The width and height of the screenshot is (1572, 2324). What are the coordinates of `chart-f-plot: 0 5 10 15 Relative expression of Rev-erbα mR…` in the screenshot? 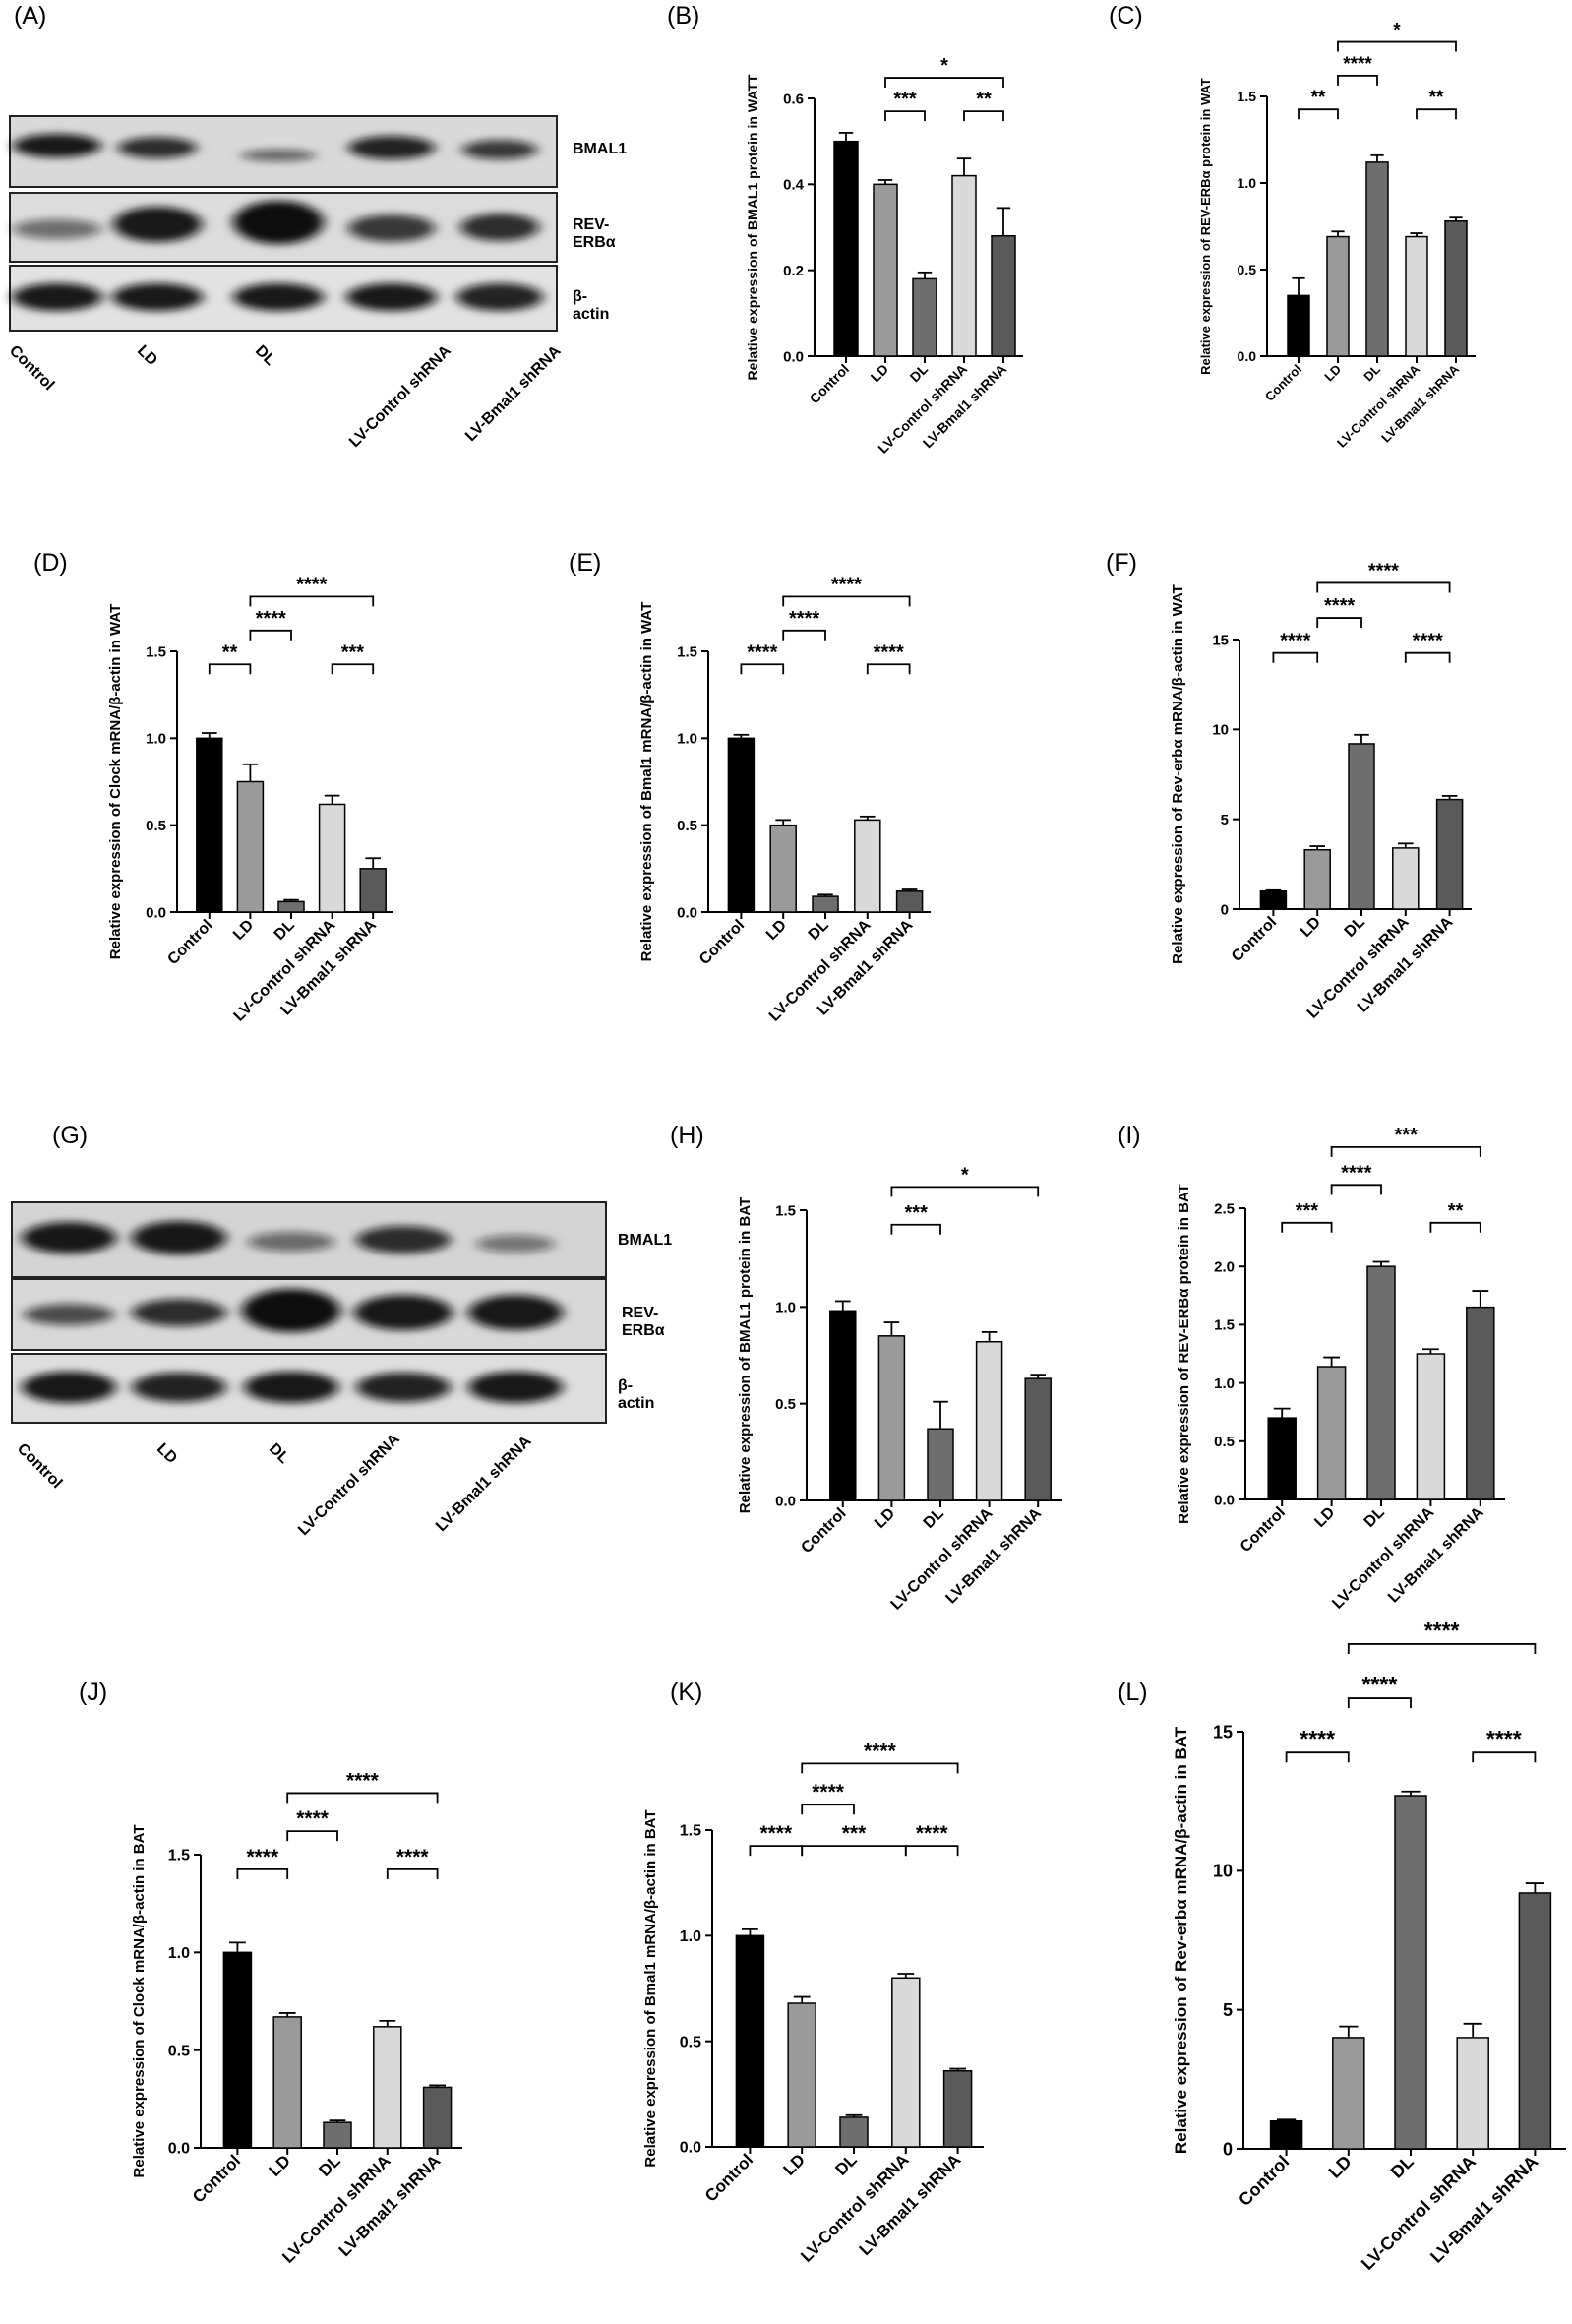 It's located at (1321, 791).